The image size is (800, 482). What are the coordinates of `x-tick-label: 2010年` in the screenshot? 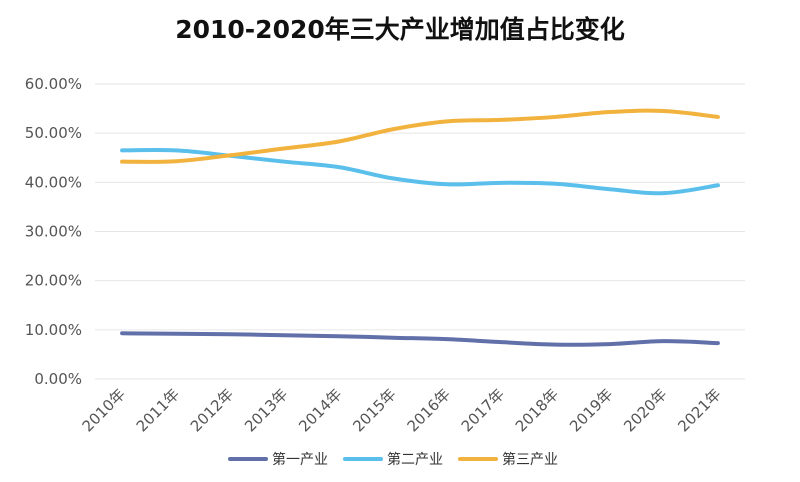 It's located at (104, 410).